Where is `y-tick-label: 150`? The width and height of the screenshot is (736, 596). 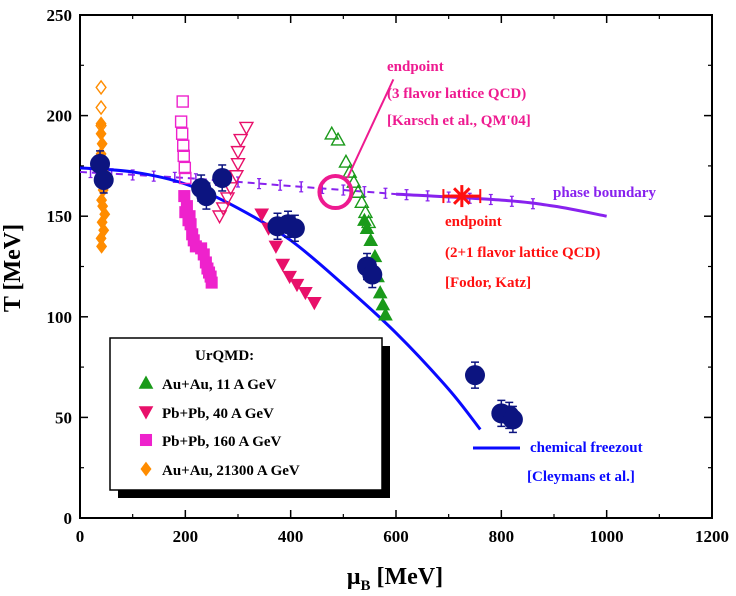 y-tick-label: 150 is located at coordinates (60, 216).